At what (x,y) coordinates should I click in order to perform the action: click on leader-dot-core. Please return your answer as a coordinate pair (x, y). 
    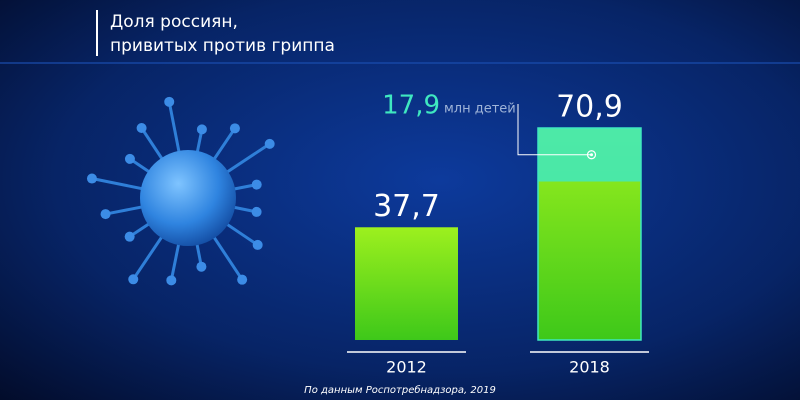
    Looking at the image, I should click on (591, 155).